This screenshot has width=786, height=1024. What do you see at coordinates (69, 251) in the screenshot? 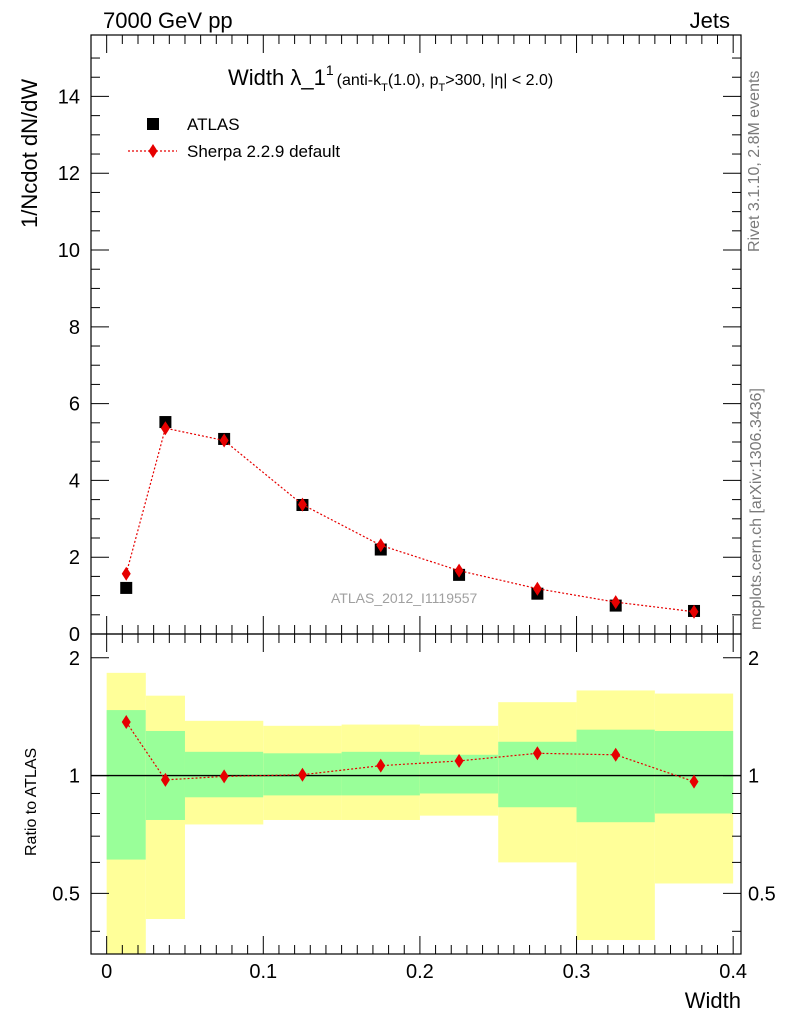
I see `y-tick-label: 10` at bounding box center [69, 251].